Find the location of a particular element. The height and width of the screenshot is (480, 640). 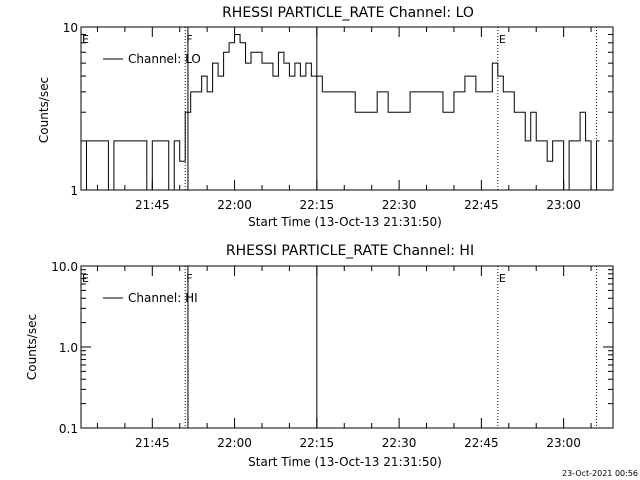

legend: Channel: LO is located at coordinates (152, 59).